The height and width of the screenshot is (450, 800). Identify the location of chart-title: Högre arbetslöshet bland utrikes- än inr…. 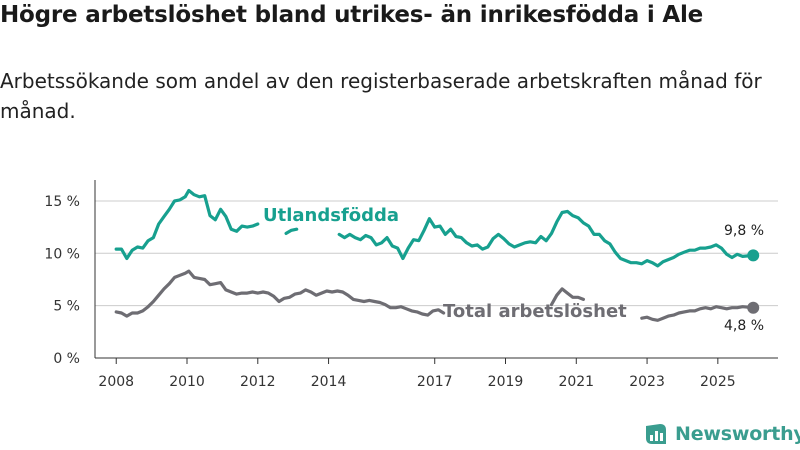
(352, 15).